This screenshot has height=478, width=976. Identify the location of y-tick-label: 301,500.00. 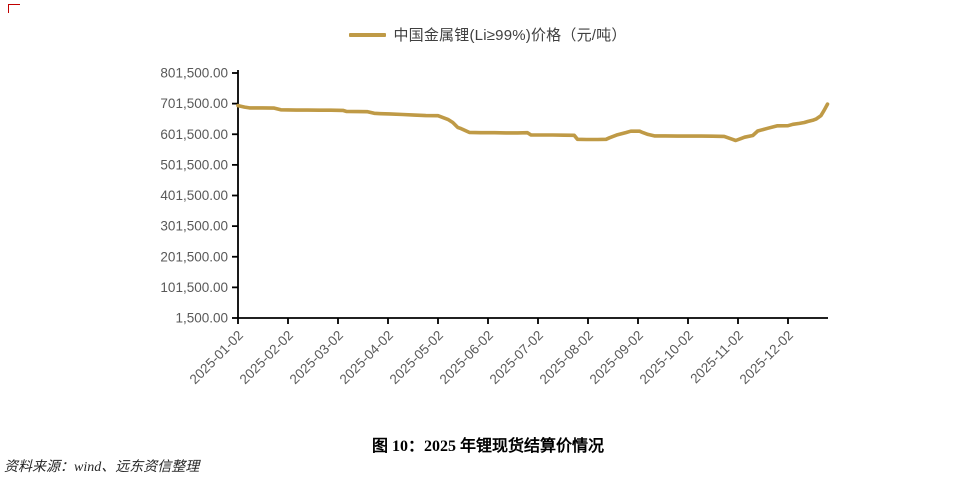
(194, 226).